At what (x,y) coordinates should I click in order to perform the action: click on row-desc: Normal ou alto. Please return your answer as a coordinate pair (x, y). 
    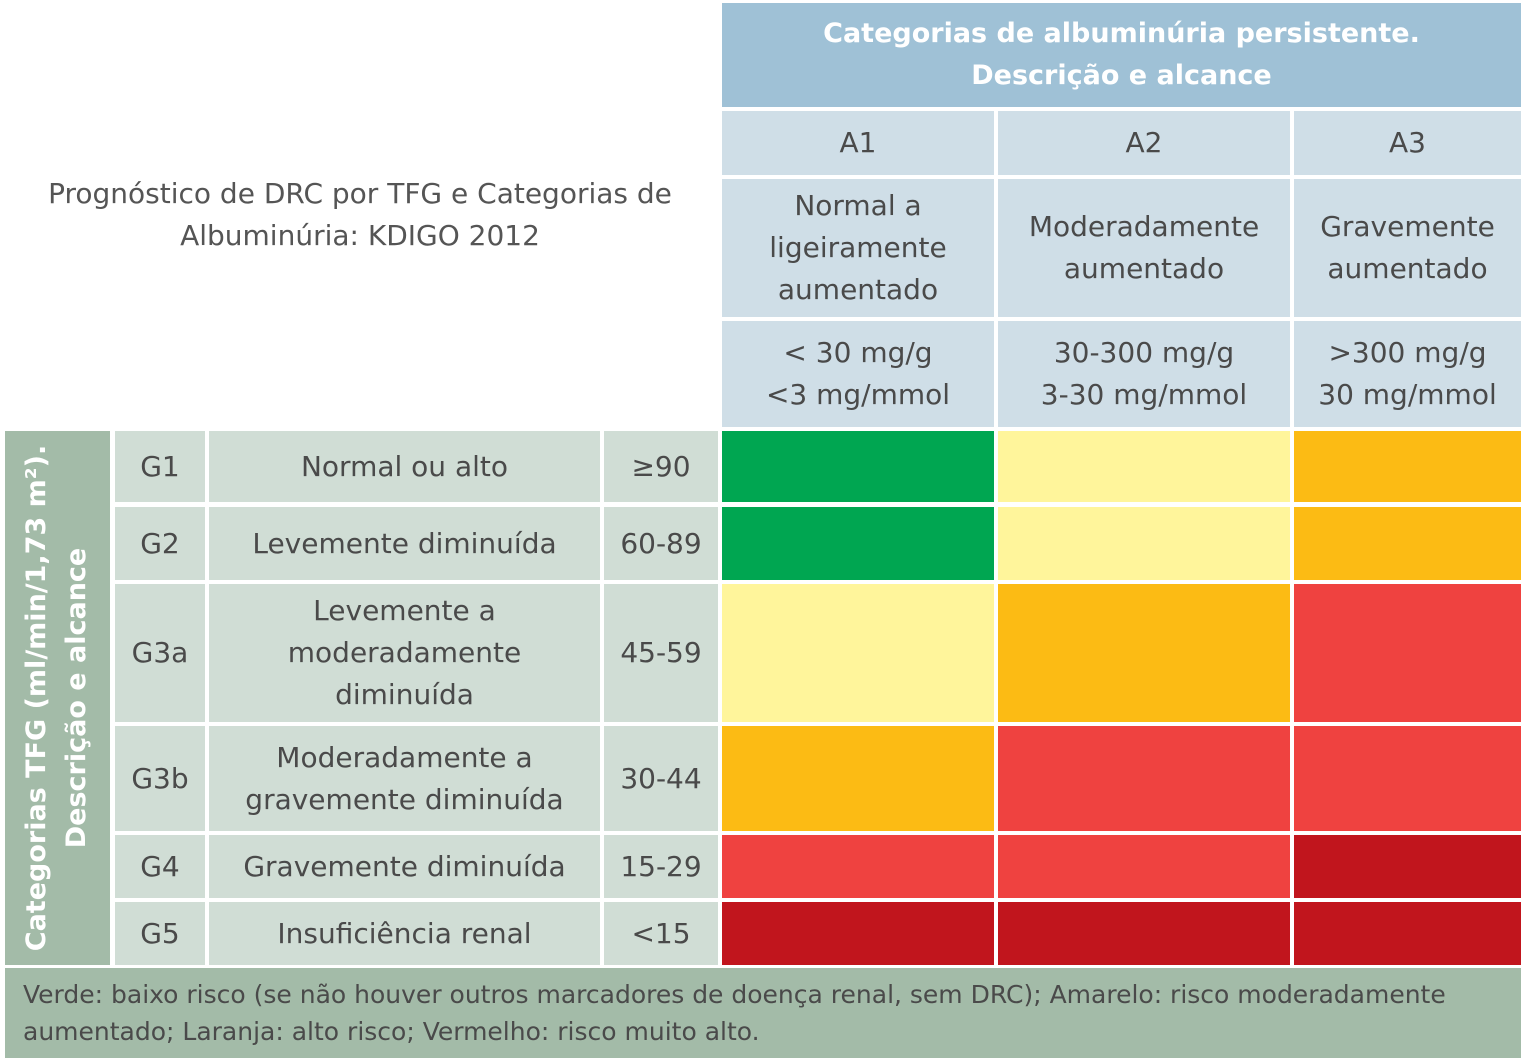
    Looking at the image, I should click on (404, 466).